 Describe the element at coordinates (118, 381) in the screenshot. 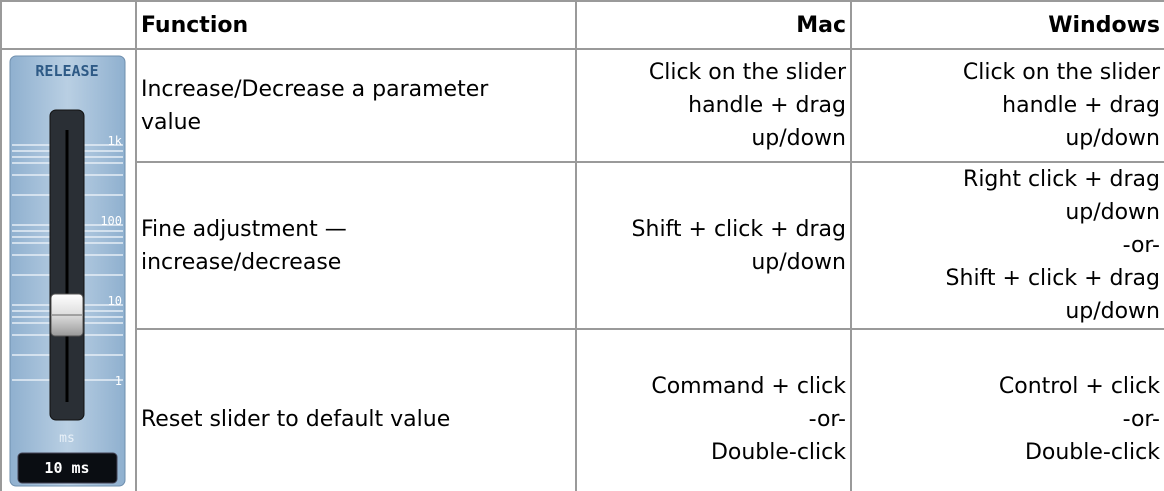

I see `scale-label: 1` at that location.